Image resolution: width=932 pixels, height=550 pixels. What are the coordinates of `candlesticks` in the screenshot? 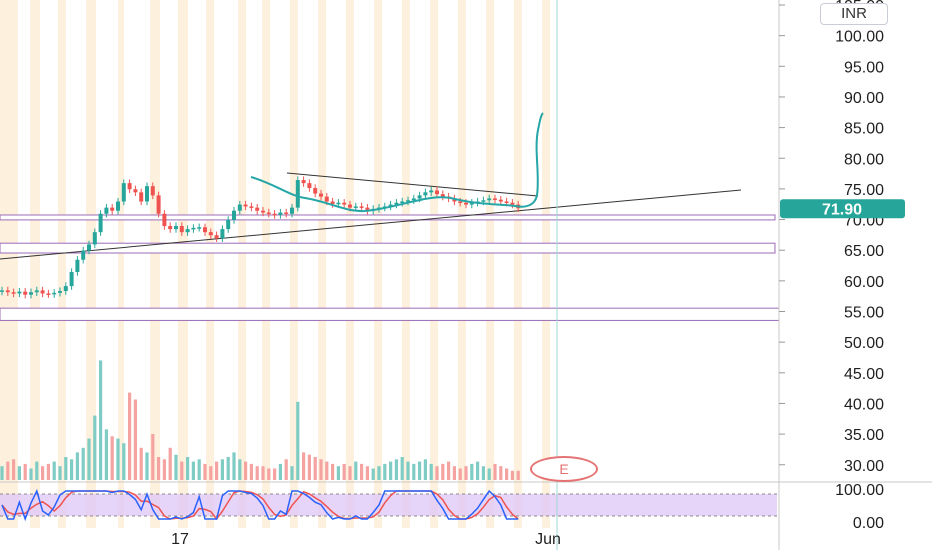 It's located at (260, 237).